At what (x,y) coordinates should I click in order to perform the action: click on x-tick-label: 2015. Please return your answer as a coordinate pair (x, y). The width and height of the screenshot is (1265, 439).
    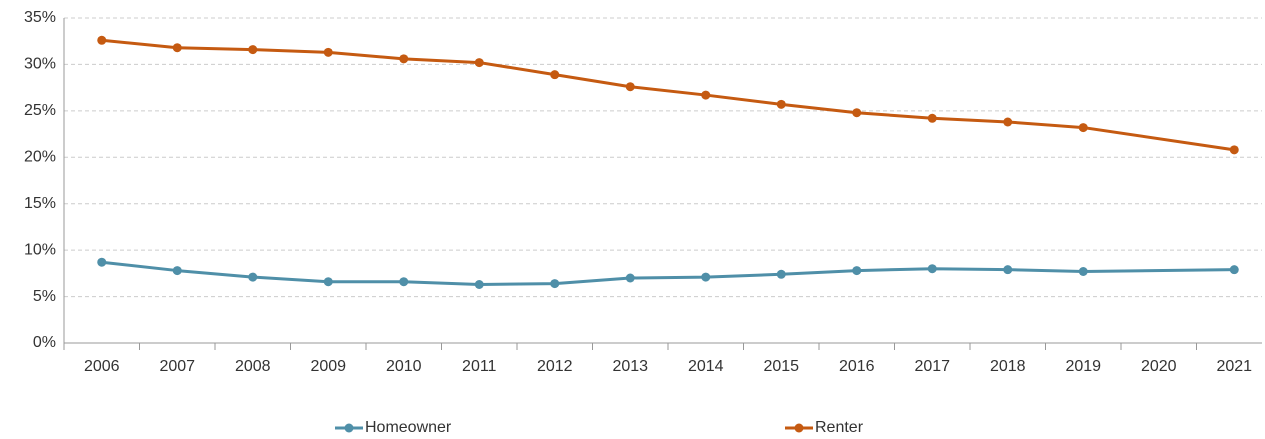
    Looking at the image, I should click on (781, 366).